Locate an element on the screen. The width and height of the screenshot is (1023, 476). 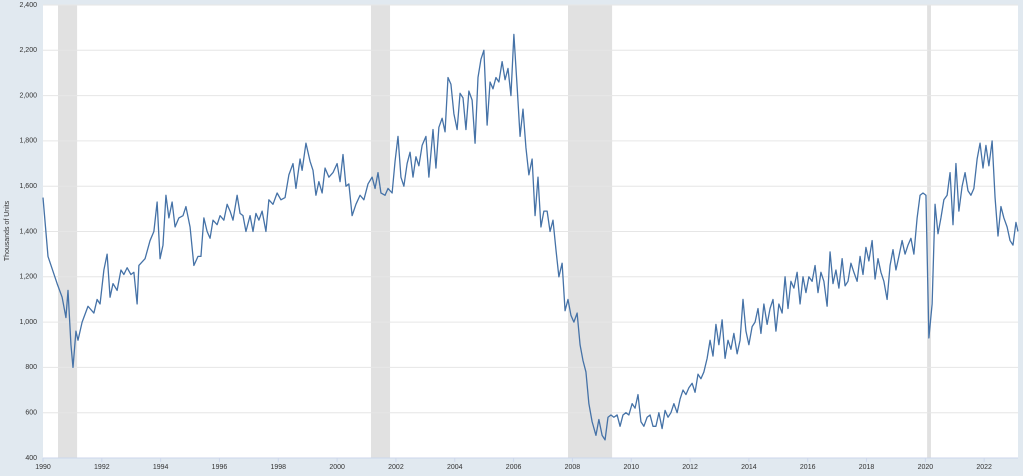
x-tick-label: 1992 is located at coordinates (102, 467).